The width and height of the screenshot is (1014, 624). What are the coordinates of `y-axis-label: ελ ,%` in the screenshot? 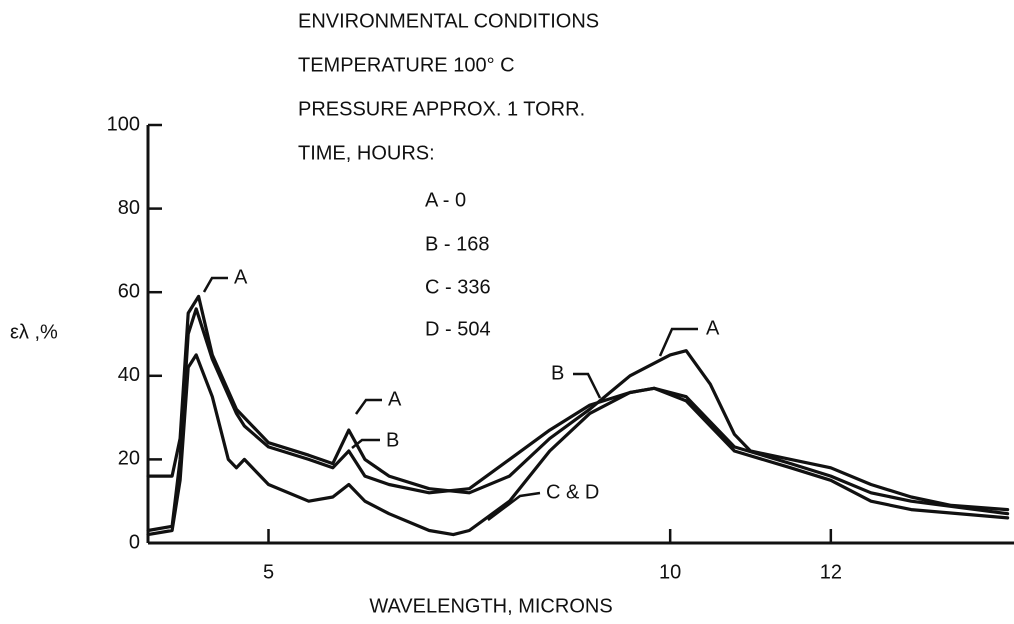 It's located at (34, 332).